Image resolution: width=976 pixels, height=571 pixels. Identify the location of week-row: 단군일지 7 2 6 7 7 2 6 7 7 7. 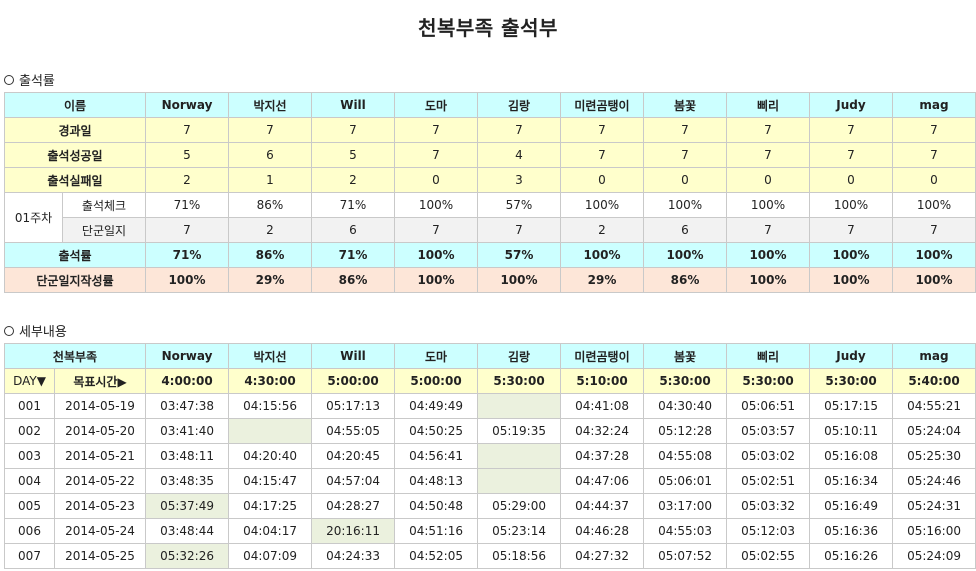
(490, 230).